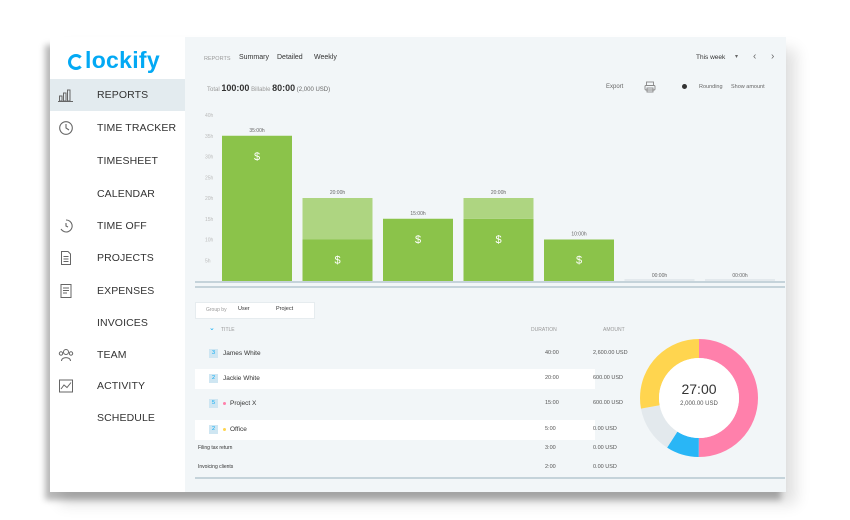  I want to click on table-row: Filing tax return 3:00 0.00 USD, so click(406, 450).